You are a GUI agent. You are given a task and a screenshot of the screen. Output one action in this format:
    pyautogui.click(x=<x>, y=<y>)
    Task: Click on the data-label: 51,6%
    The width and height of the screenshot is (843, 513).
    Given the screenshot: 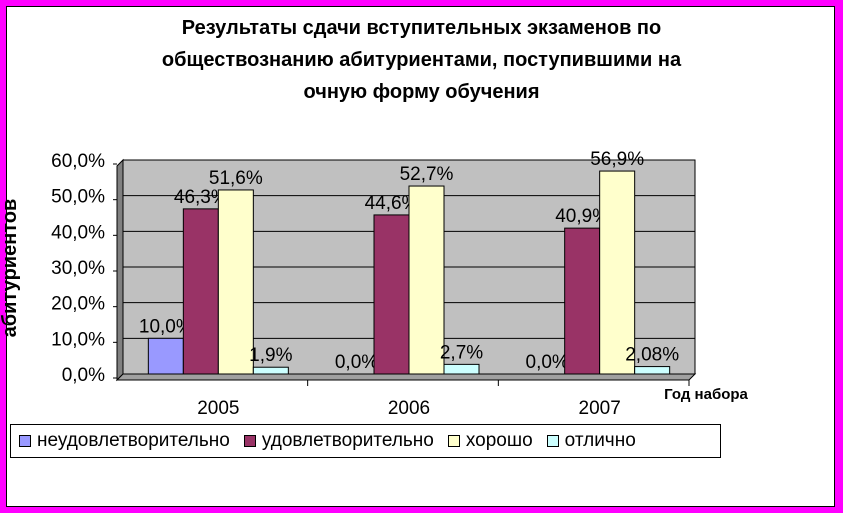 What is the action you would take?
    pyautogui.click(x=236, y=178)
    